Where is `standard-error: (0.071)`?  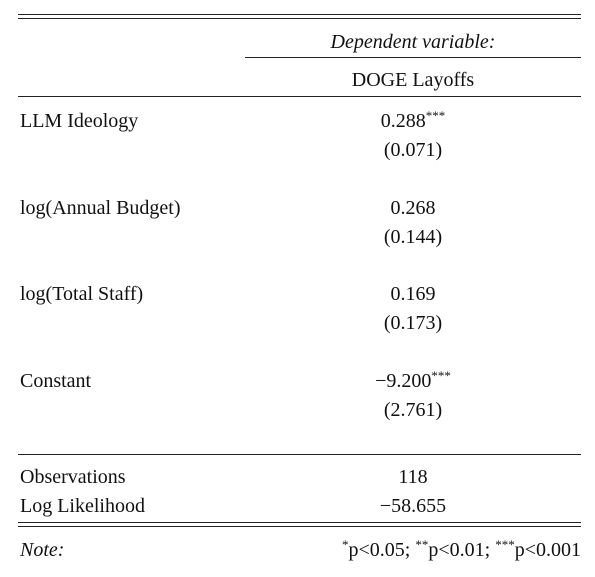 standard-error: (0.071) is located at coordinates (413, 150).